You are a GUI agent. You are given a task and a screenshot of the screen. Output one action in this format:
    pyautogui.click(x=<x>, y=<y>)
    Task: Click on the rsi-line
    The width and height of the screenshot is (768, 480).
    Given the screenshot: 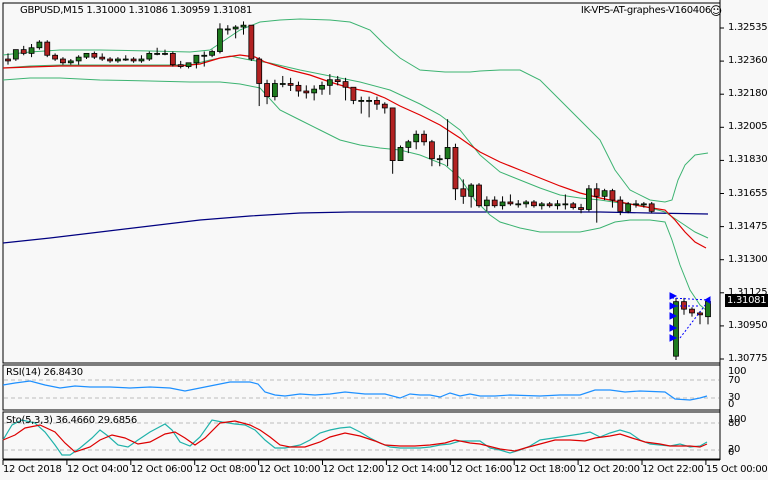 What is the action you would take?
    pyautogui.click(x=355, y=390)
    